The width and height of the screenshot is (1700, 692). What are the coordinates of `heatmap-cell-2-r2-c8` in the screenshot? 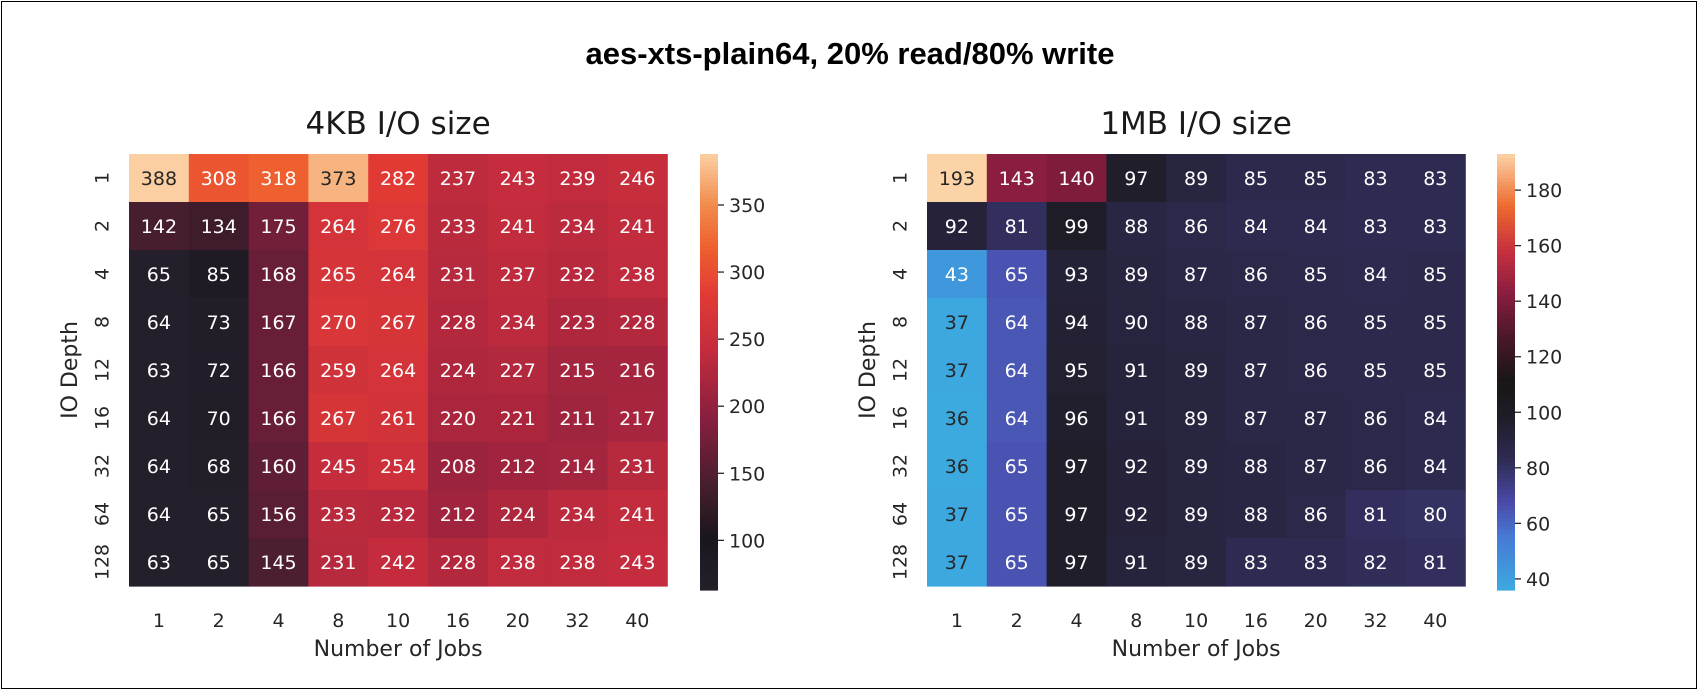 It's located at (1435, 274).